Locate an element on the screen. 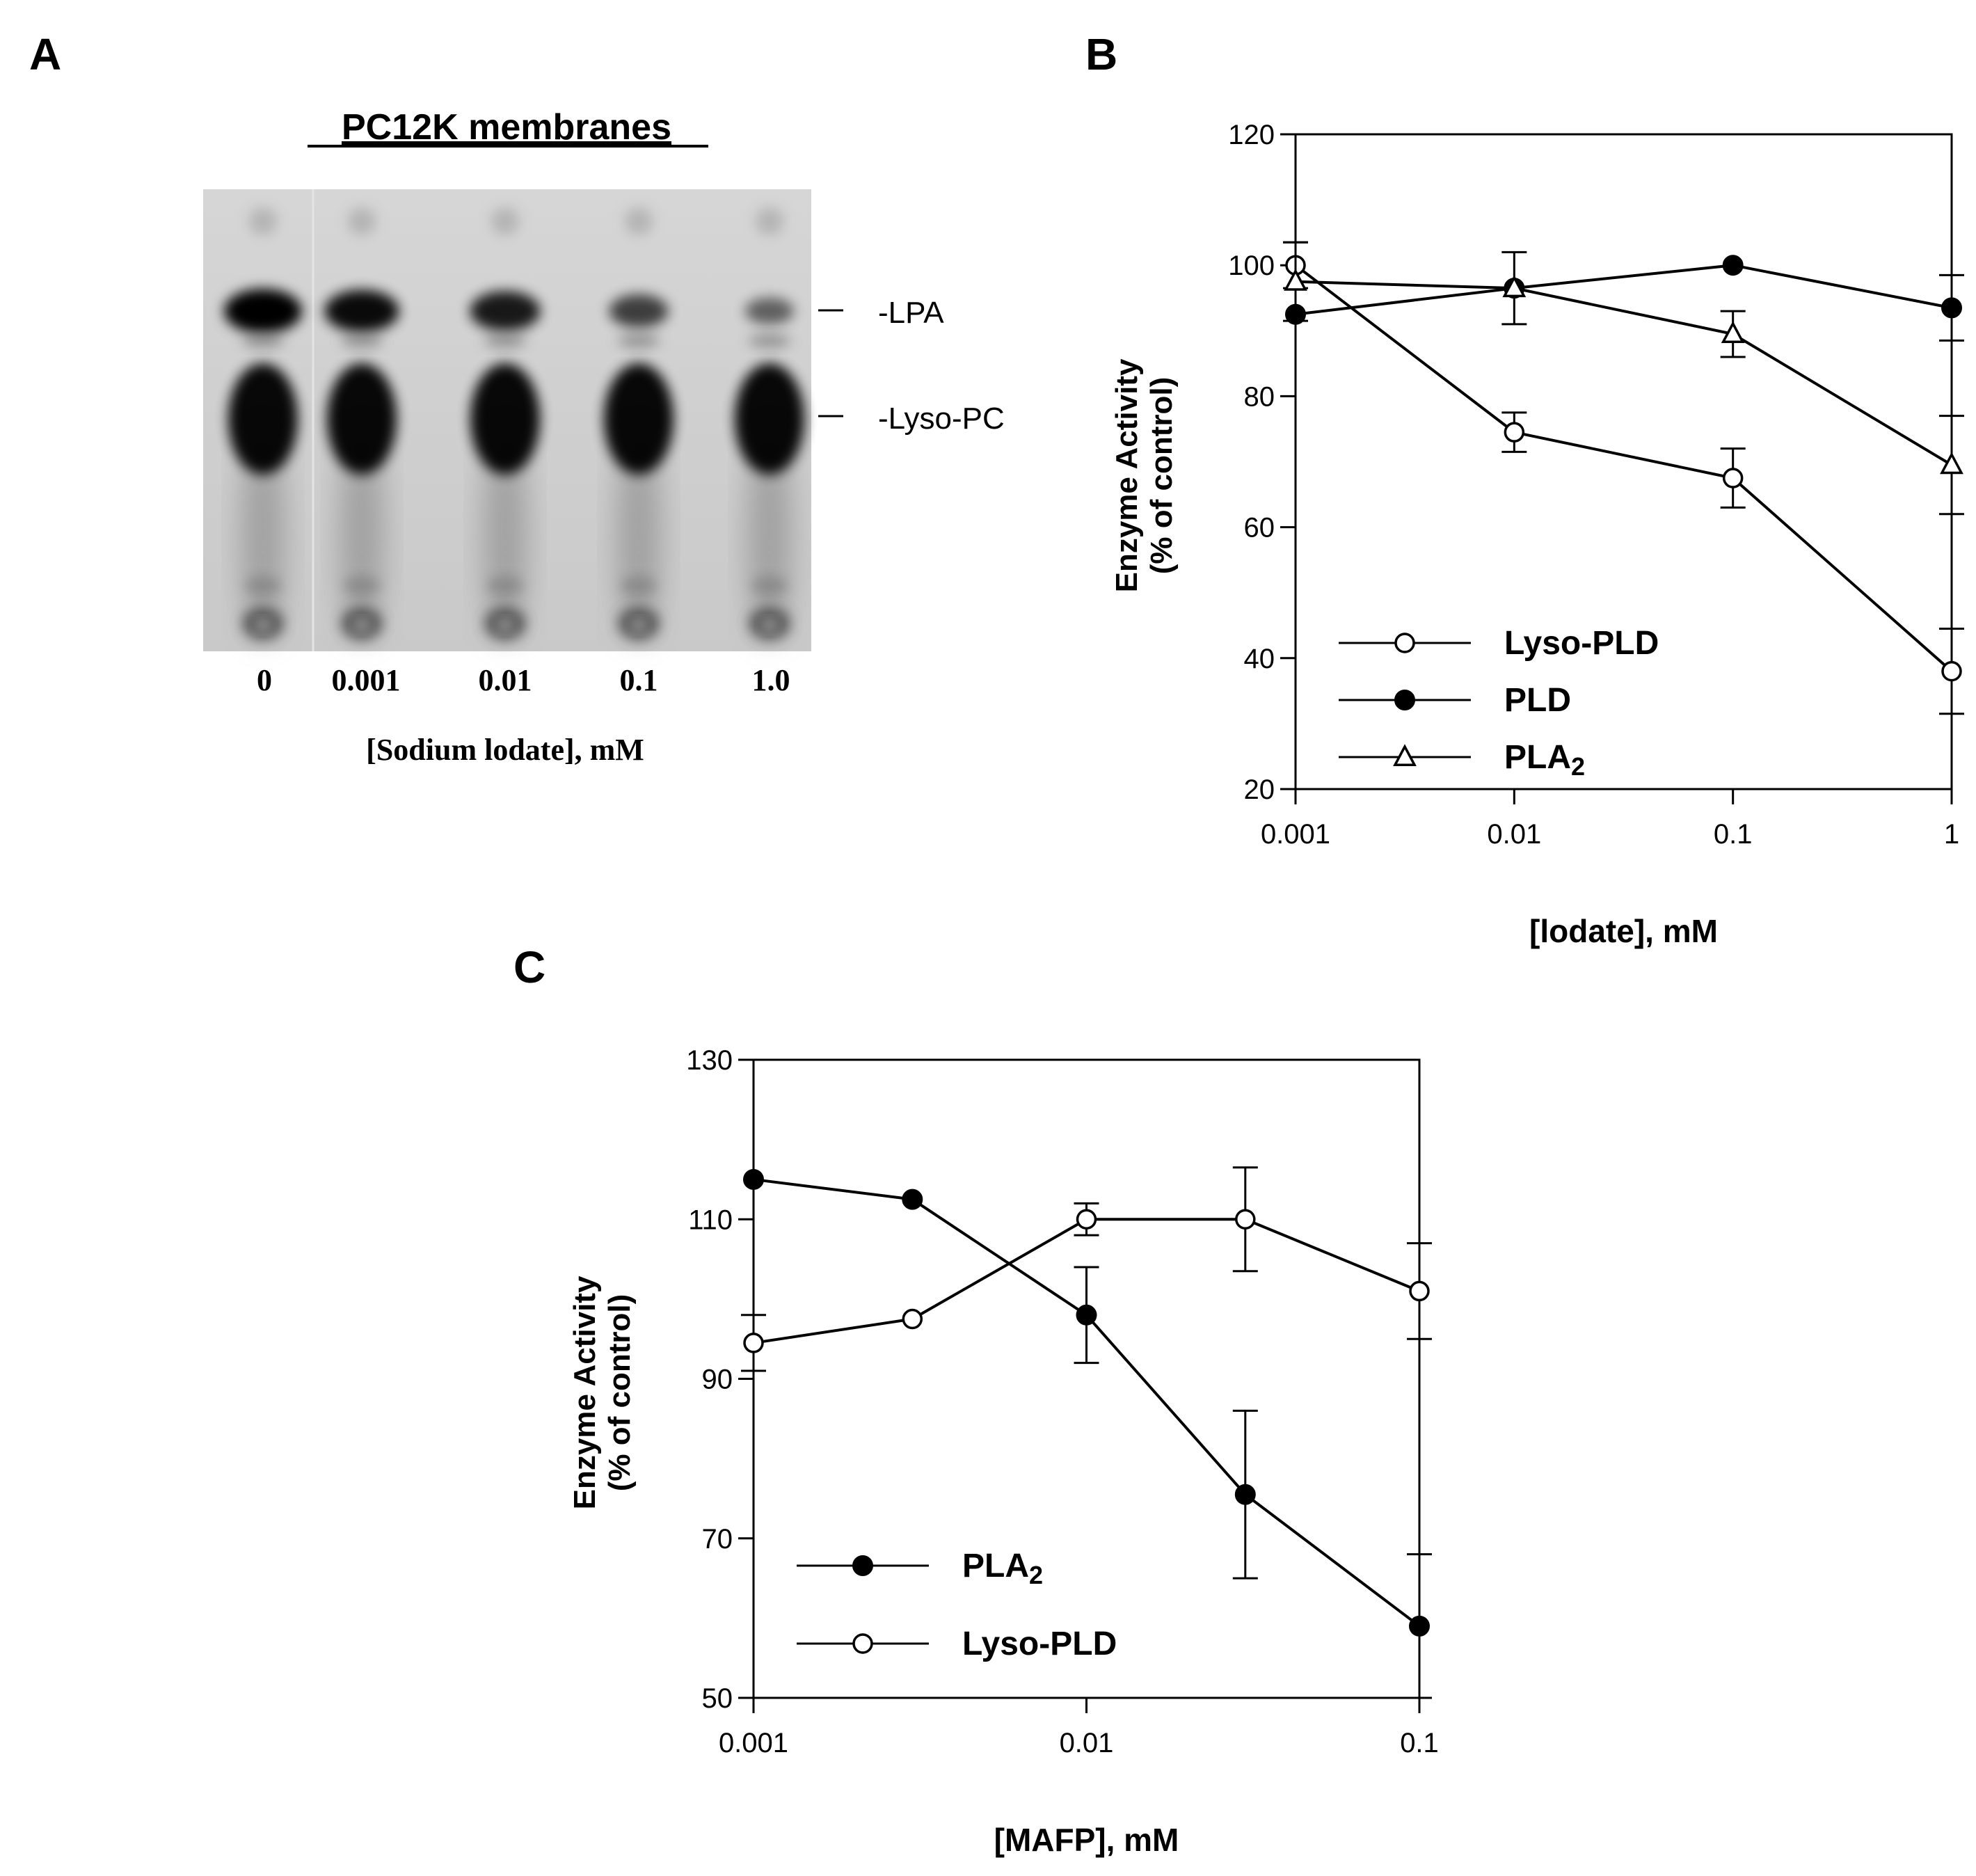  y-tick-label: 130 is located at coordinates (709, 1060).